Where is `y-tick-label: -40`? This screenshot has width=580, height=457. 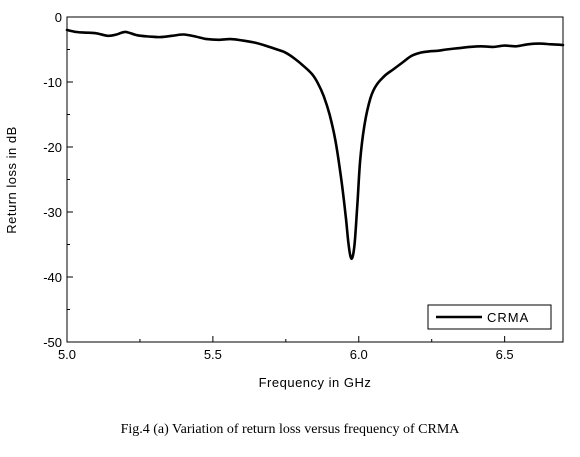 y-tick-label: -40 is located at coordinates (52, 277).